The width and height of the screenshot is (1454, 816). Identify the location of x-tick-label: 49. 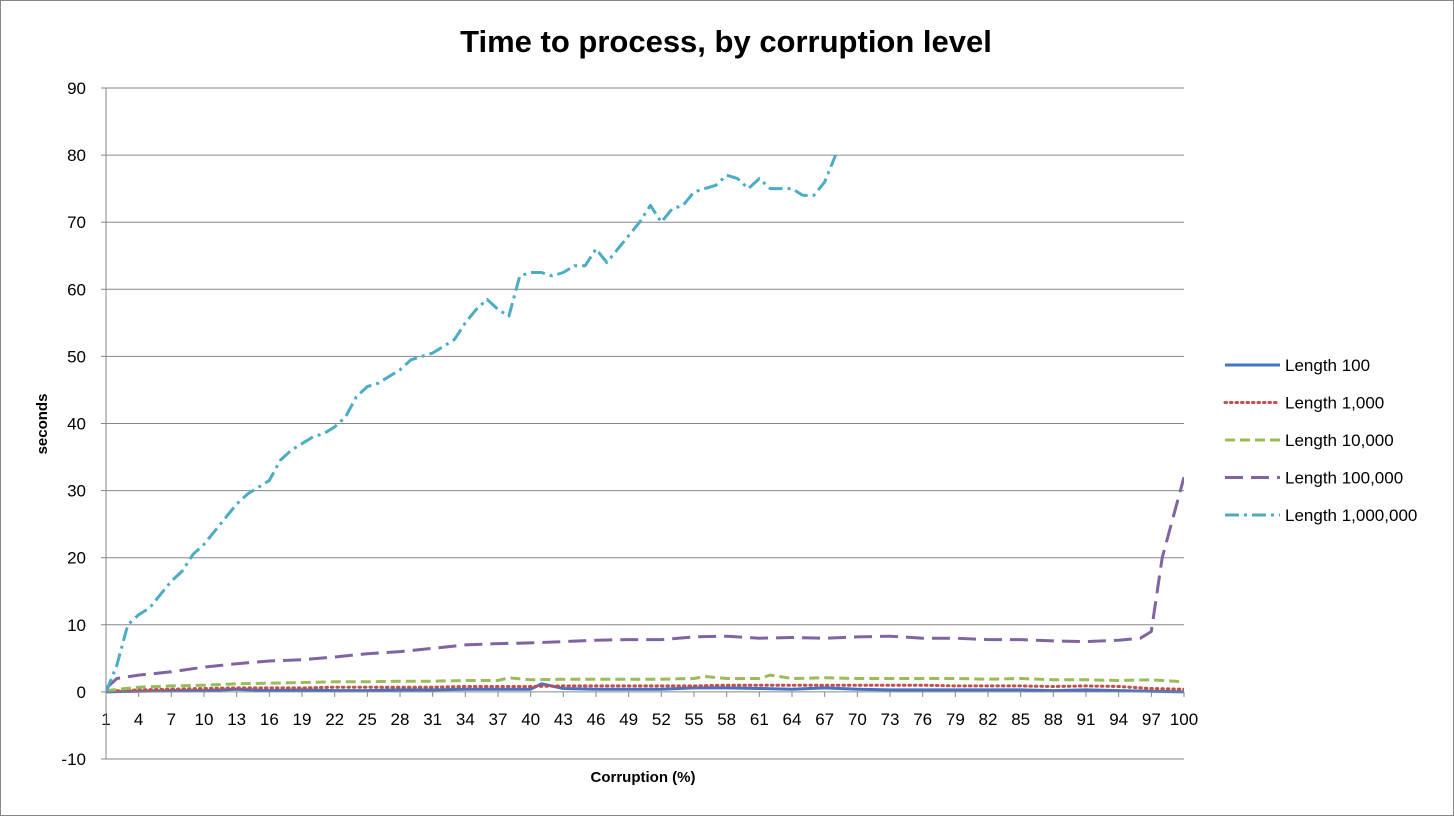
(628, 719).